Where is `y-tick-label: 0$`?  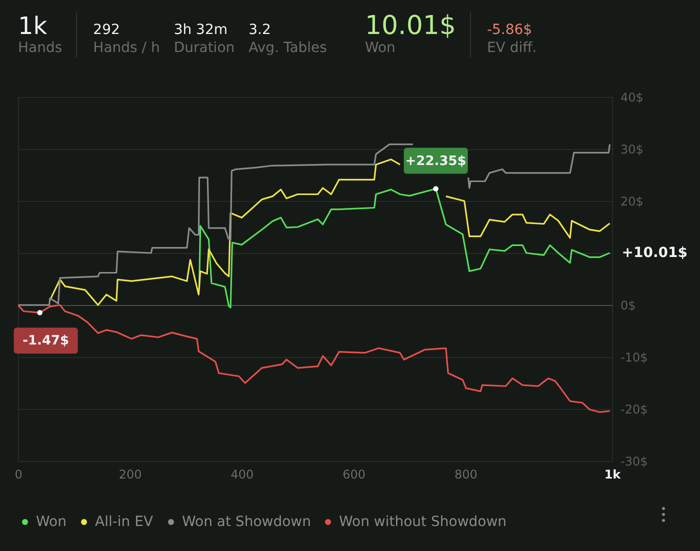
y-tick-label: 0$ is located at coordinates (628, 305).